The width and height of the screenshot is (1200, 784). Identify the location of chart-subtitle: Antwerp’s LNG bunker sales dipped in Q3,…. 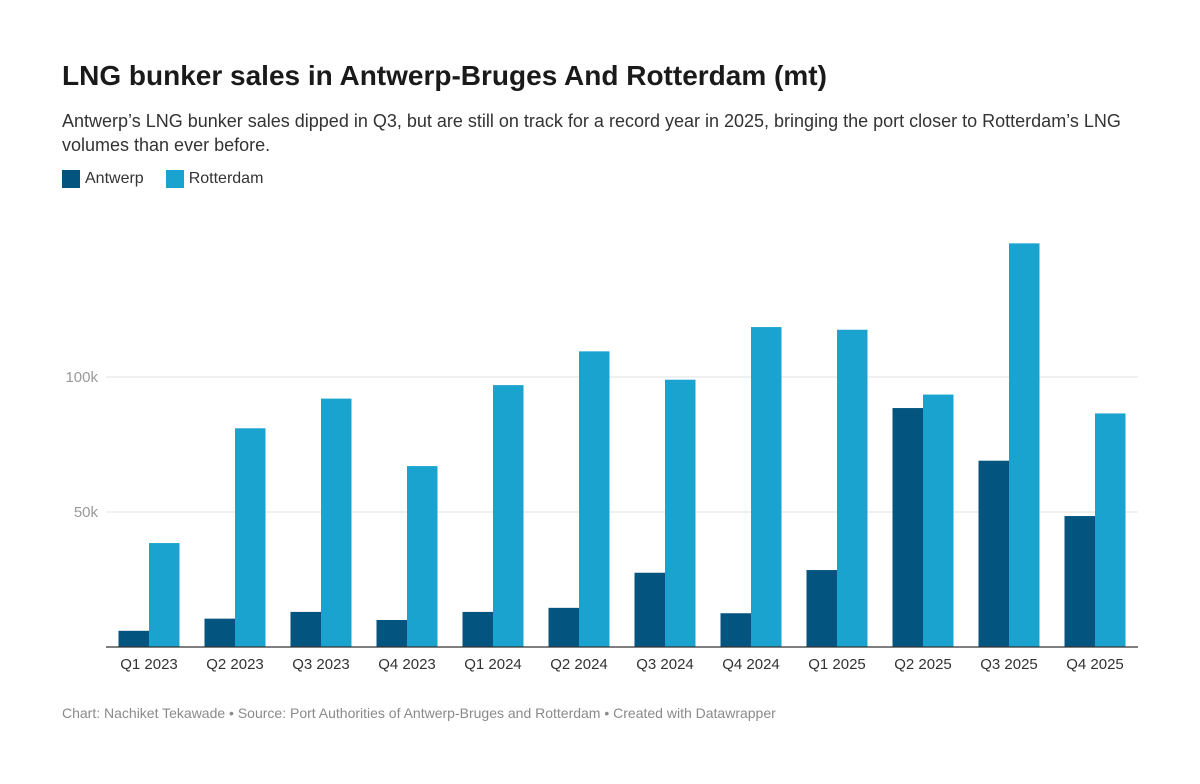
(591, 133).